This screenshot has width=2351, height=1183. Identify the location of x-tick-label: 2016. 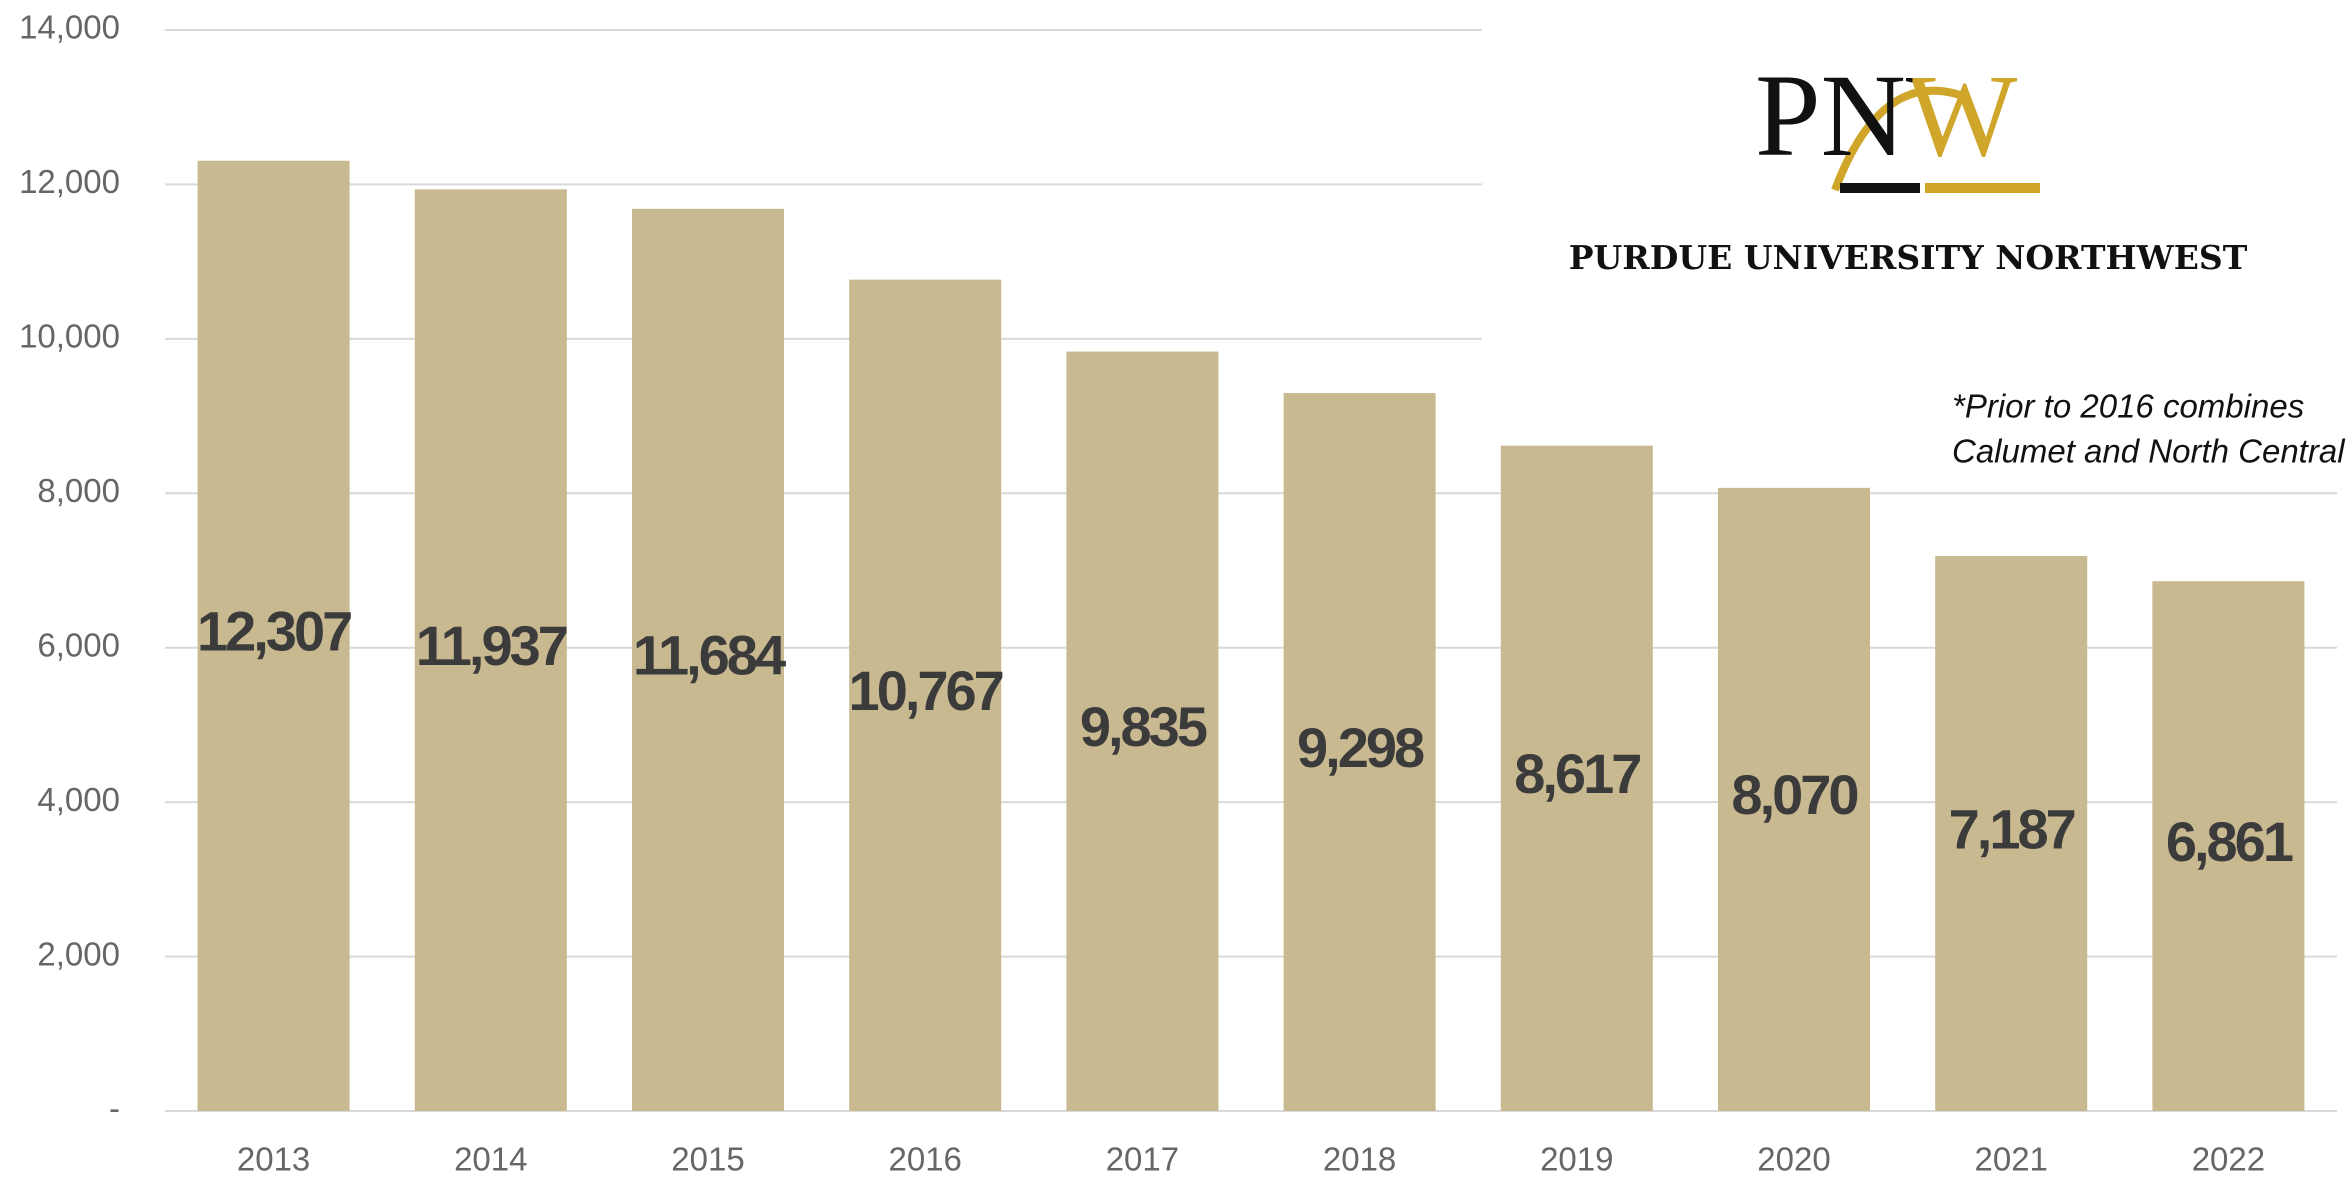
(924, 1159).